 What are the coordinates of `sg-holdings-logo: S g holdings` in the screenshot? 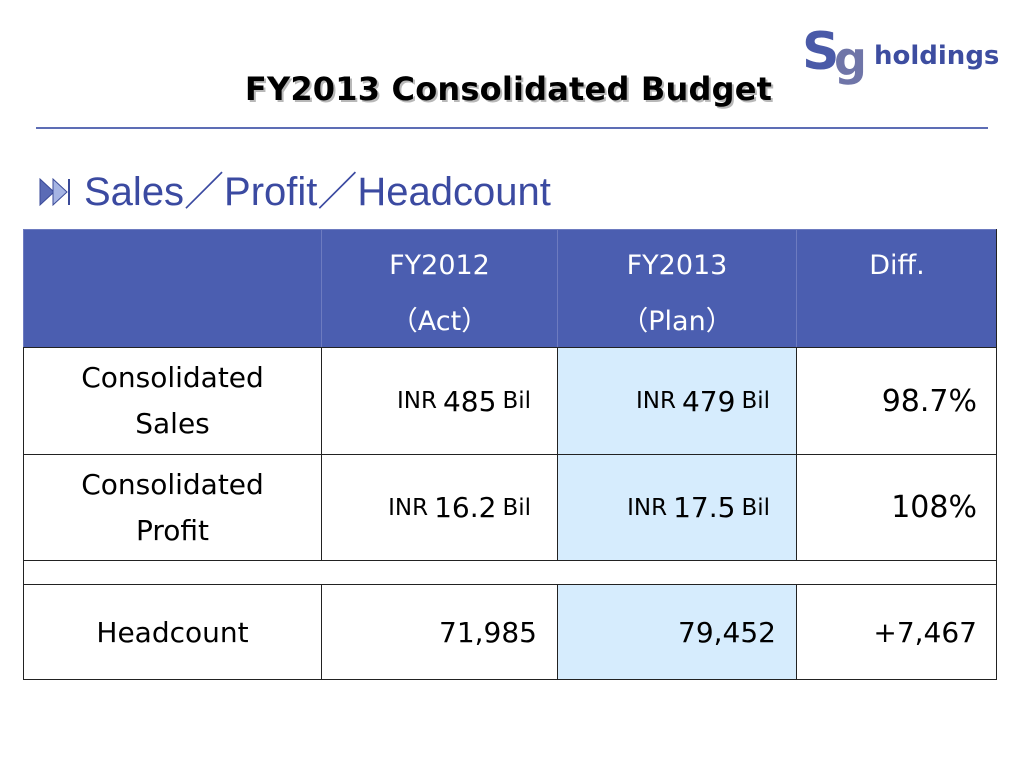 It's located at (900, 55).